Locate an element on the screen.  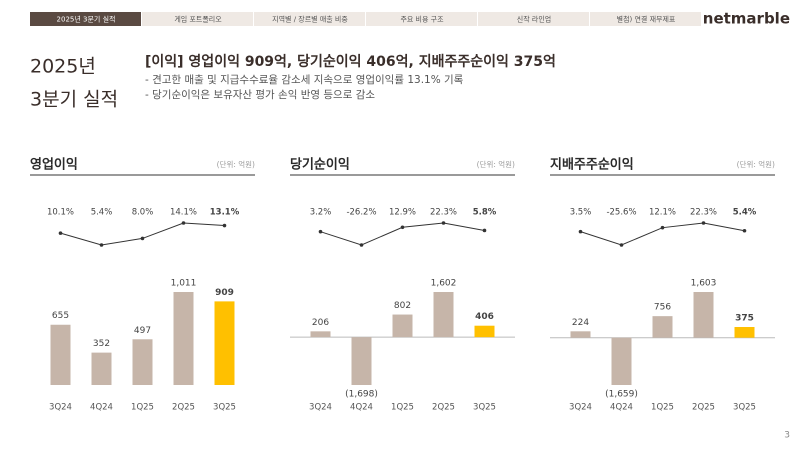
logo: netmarble is located at coordinates (746, 19).